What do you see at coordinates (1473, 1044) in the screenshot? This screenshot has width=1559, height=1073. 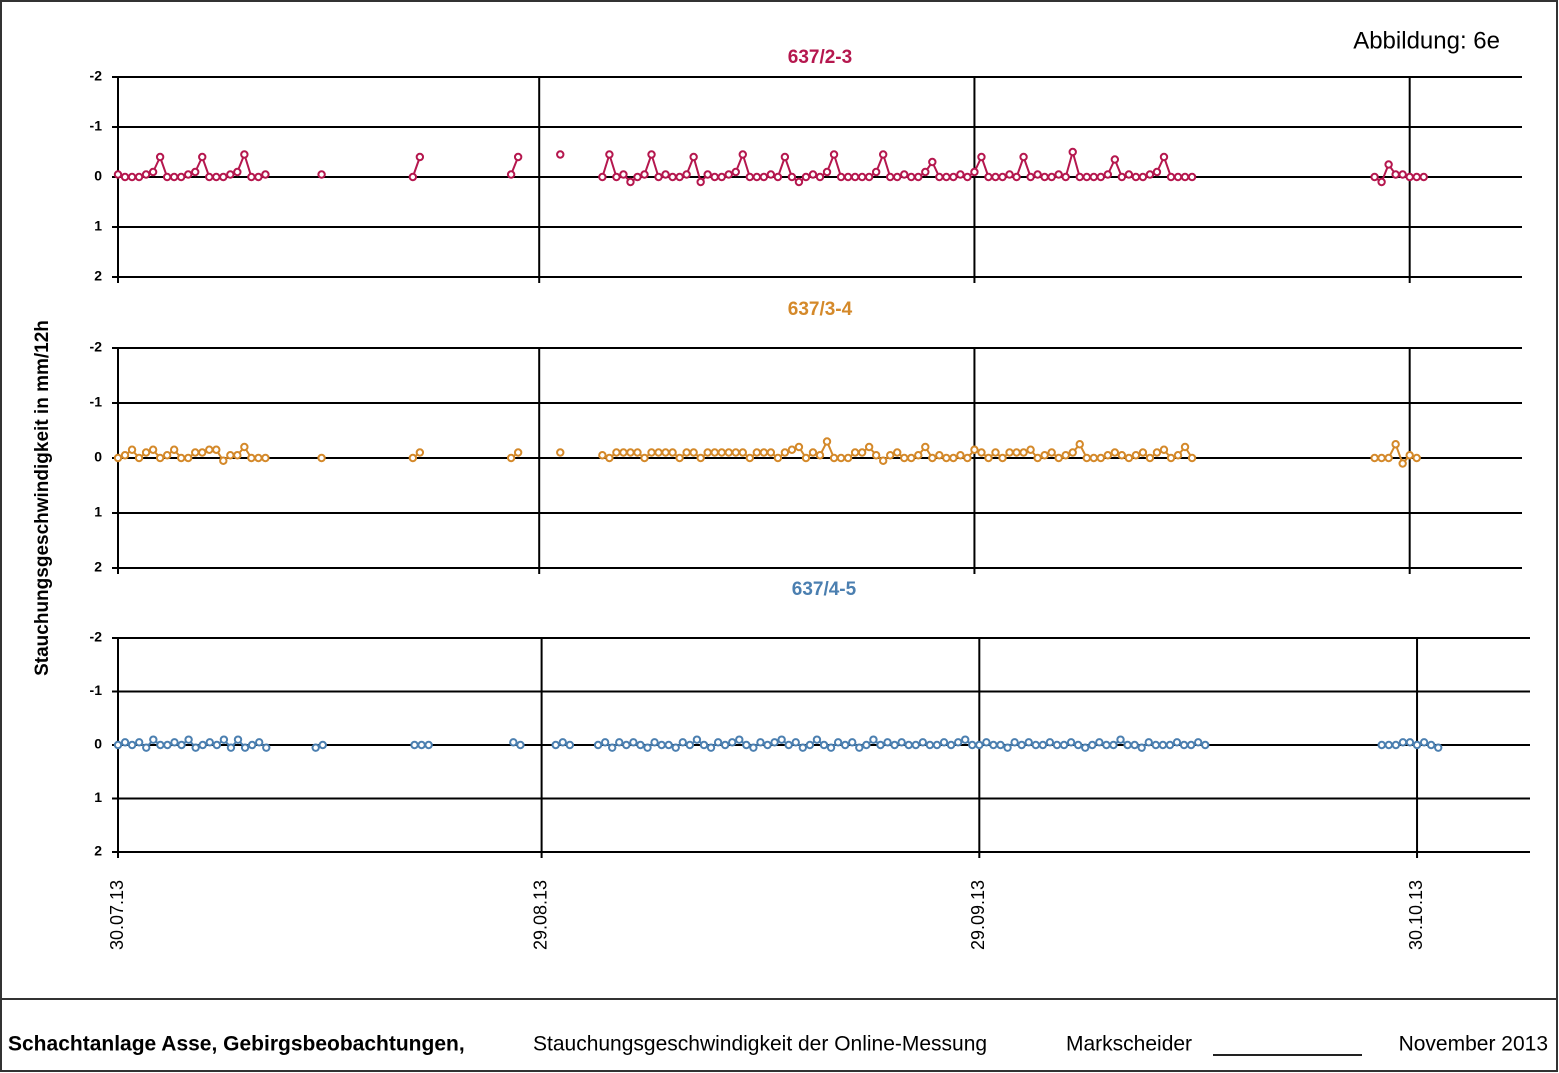 I see `footer-date: November 2013` at bounding box center [1473, 1044].